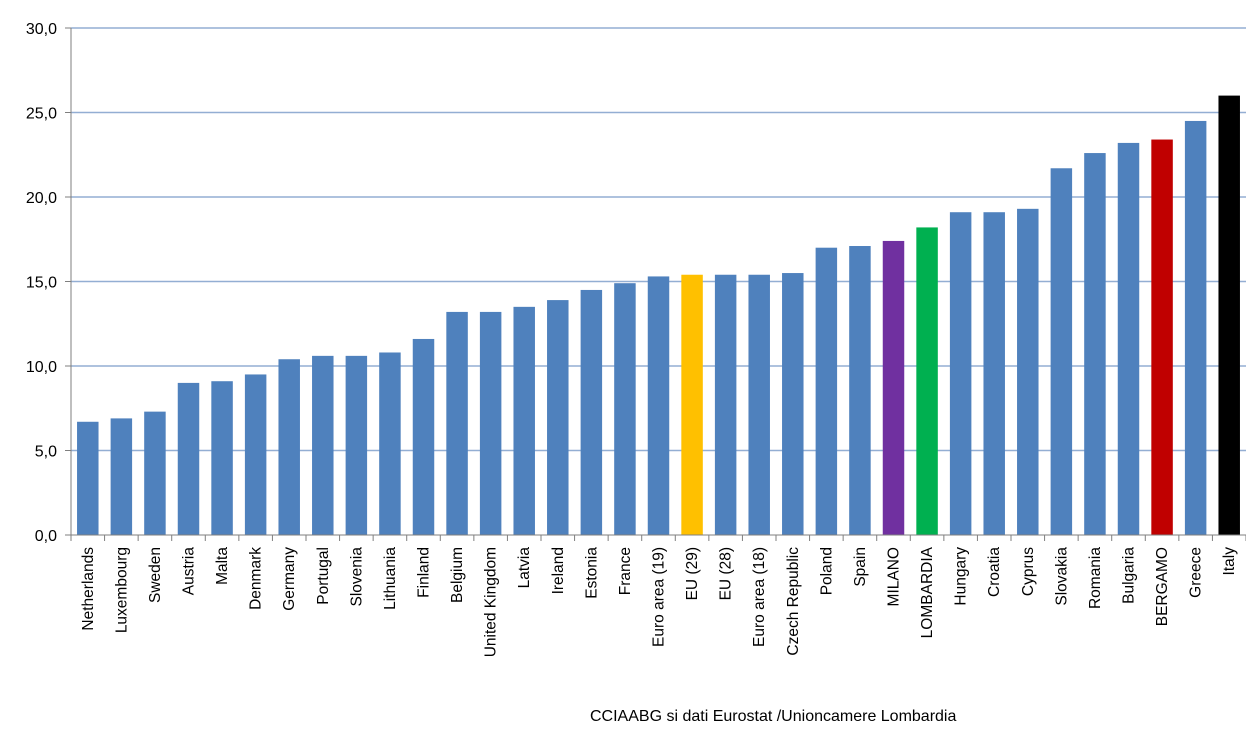 The image size is (1246, 733). I want to click on x-category-label: Euro area (19), so click(659, 597).